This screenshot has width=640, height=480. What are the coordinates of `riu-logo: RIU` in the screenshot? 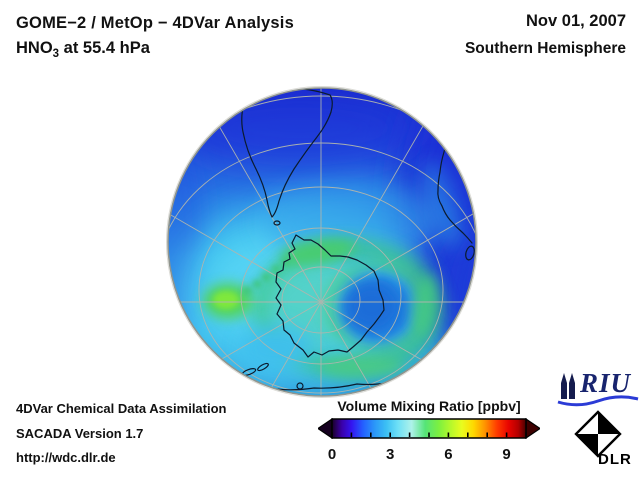 It's located at (598, 388).